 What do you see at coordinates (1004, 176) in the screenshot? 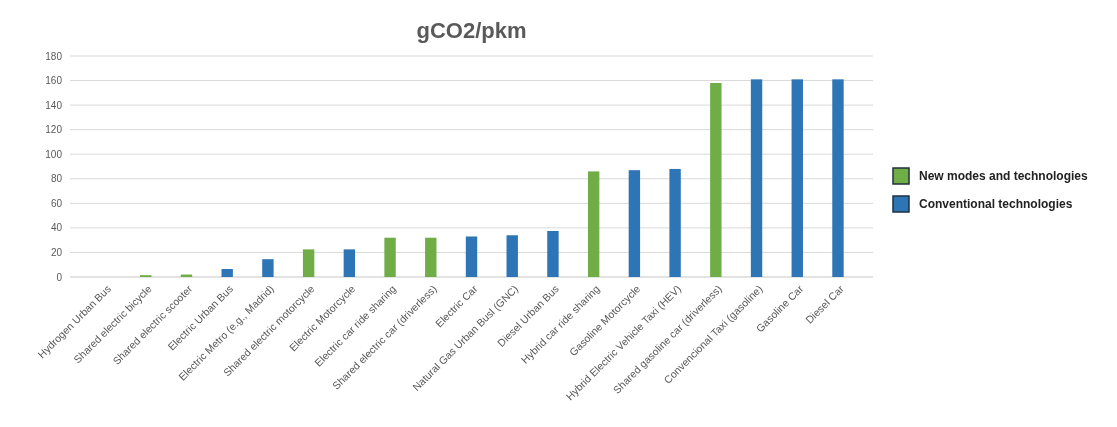
I see `legend-label: New modes and technologies` at bounding box center [1004, 176].